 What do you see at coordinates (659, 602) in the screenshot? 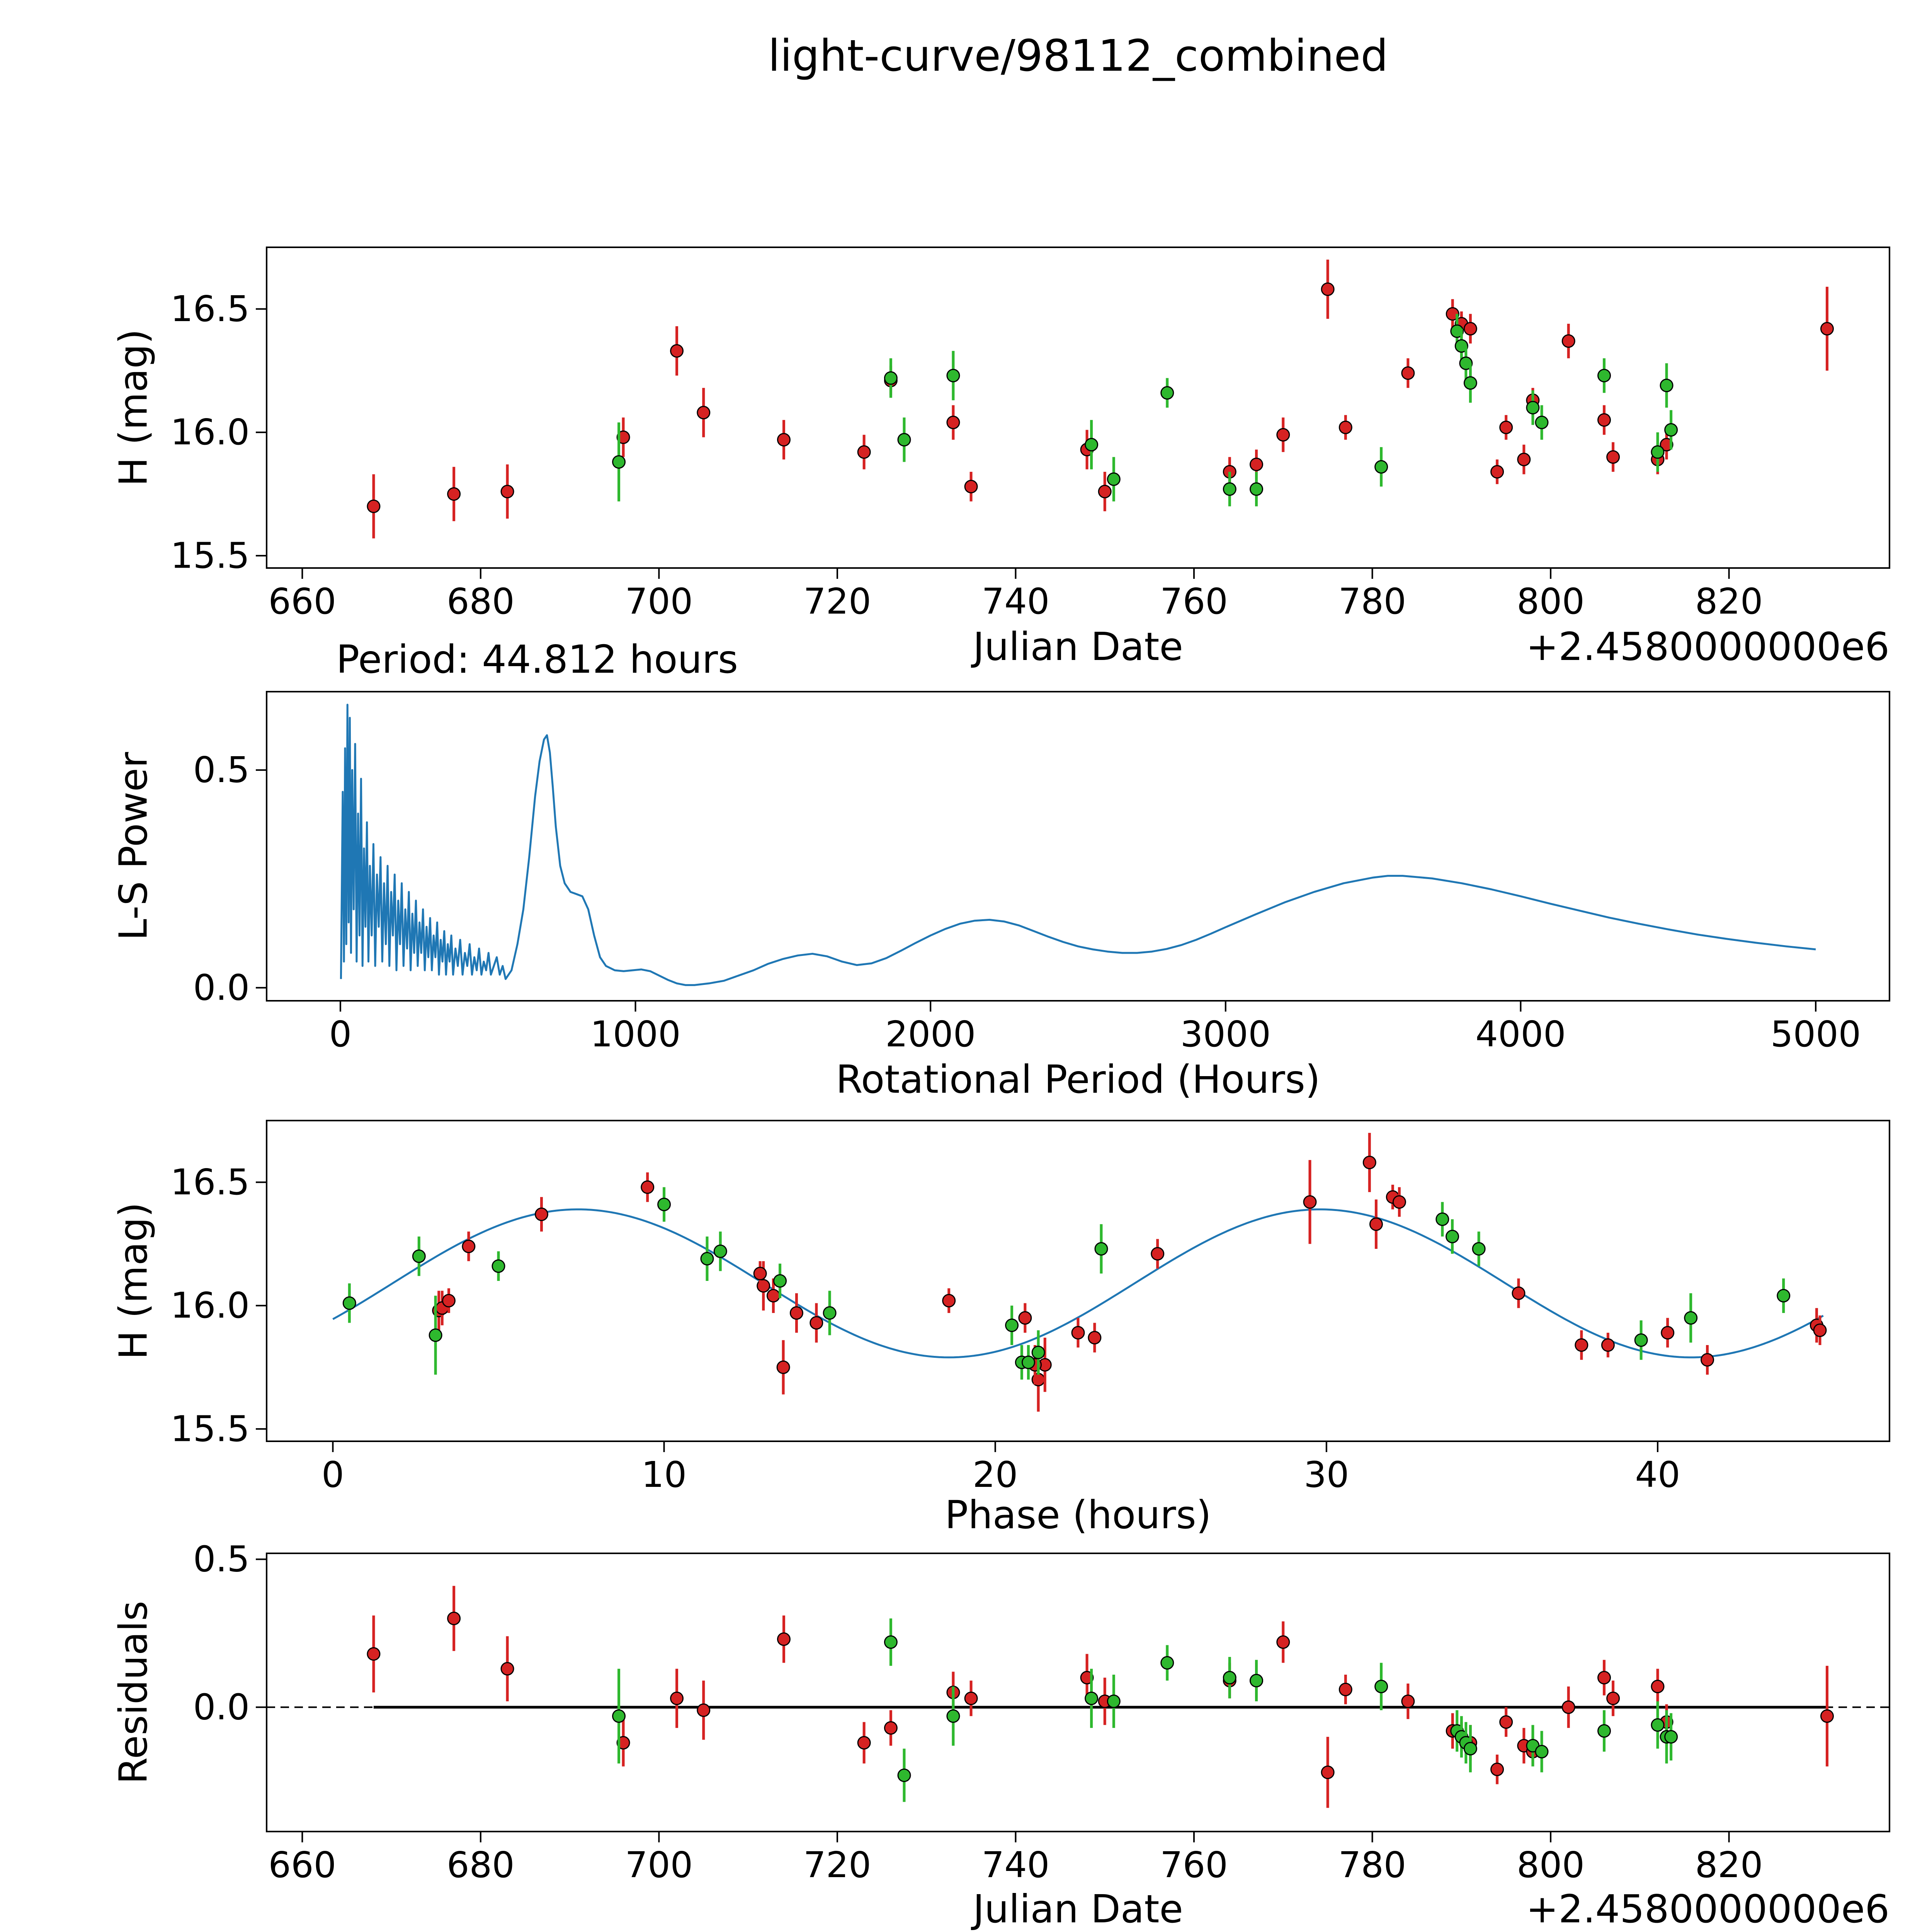
I see `lightcurve-x-tick-label: 700` at bounding box center [659, 602].